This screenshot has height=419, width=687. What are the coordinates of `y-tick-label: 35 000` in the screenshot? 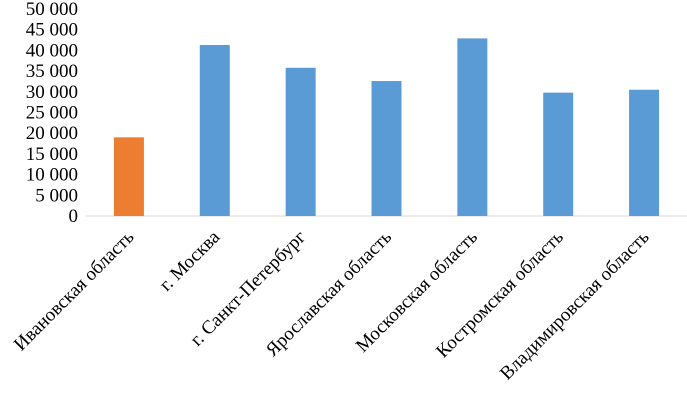 It's located at (52, 71).